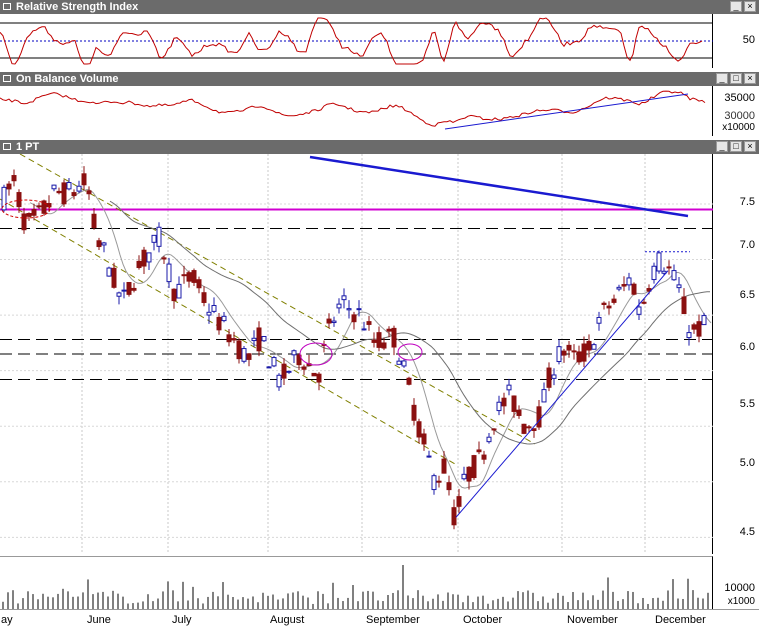  I want to click on rsi-close-button: ×, so click(750, 6).